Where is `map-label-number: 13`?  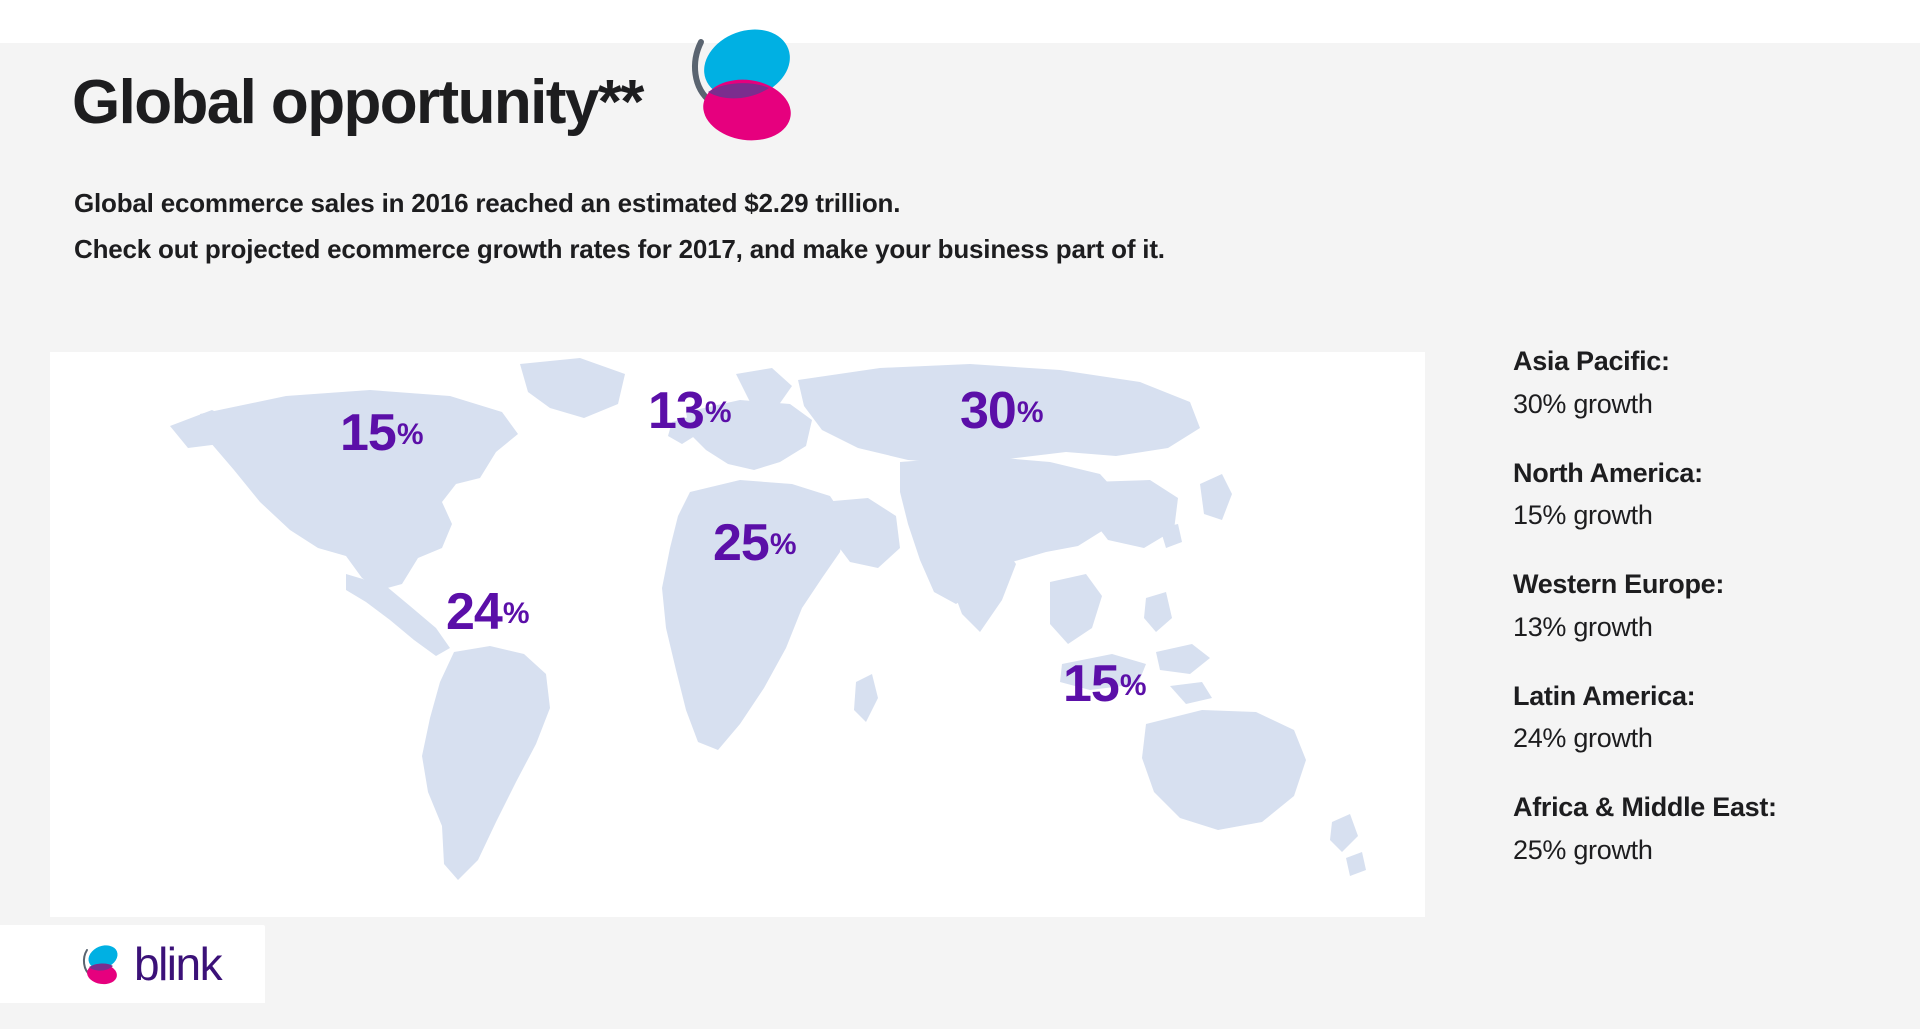 map-label-number: 13 is located at coordinates (676, 411).